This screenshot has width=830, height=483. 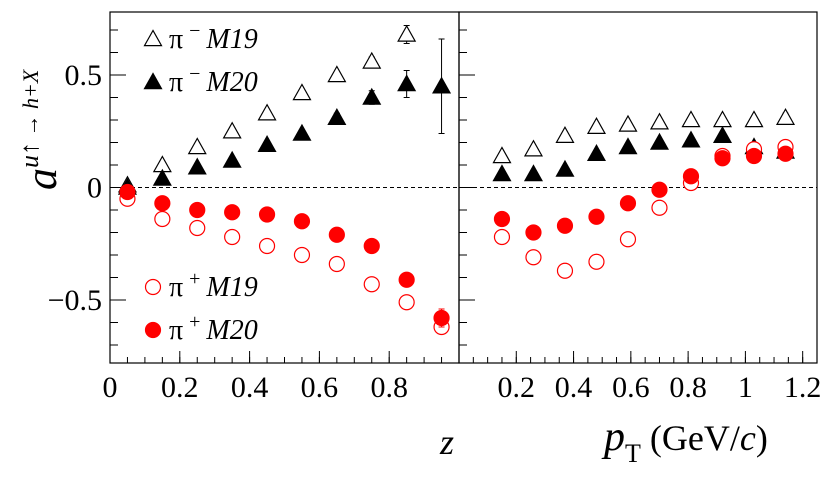 I want to click on y-tick-label: −0.5, so click(x=75, y=300).